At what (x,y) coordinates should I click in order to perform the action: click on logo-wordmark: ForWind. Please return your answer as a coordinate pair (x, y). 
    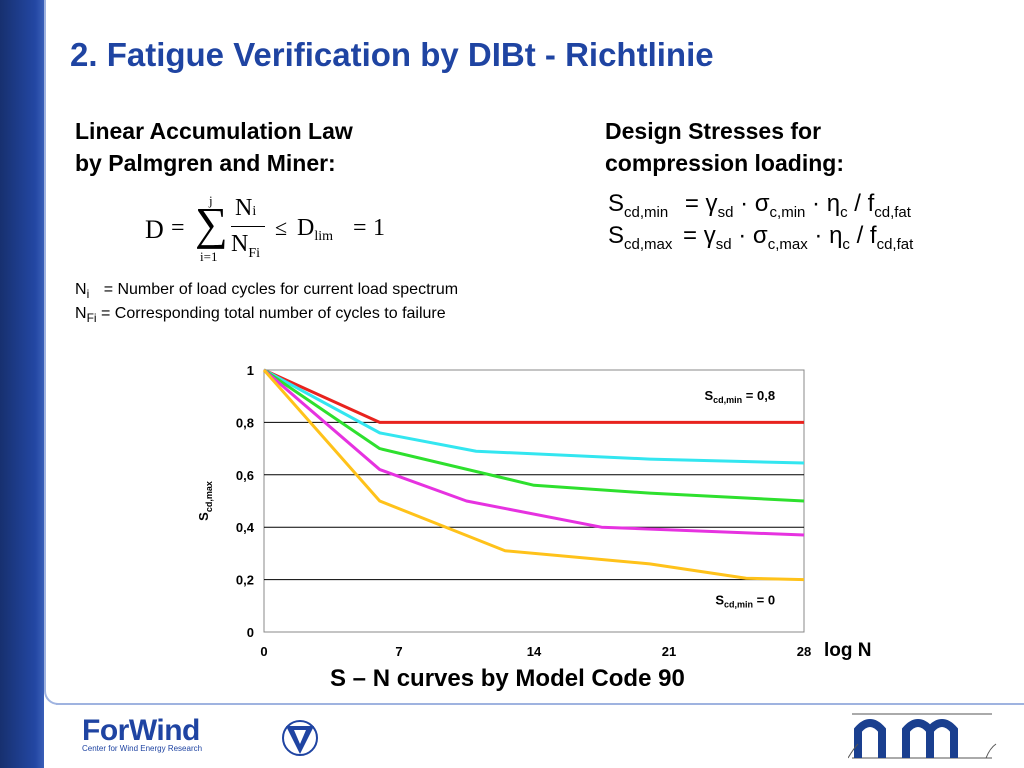
    Looking at the image, I should click on (141, 730).